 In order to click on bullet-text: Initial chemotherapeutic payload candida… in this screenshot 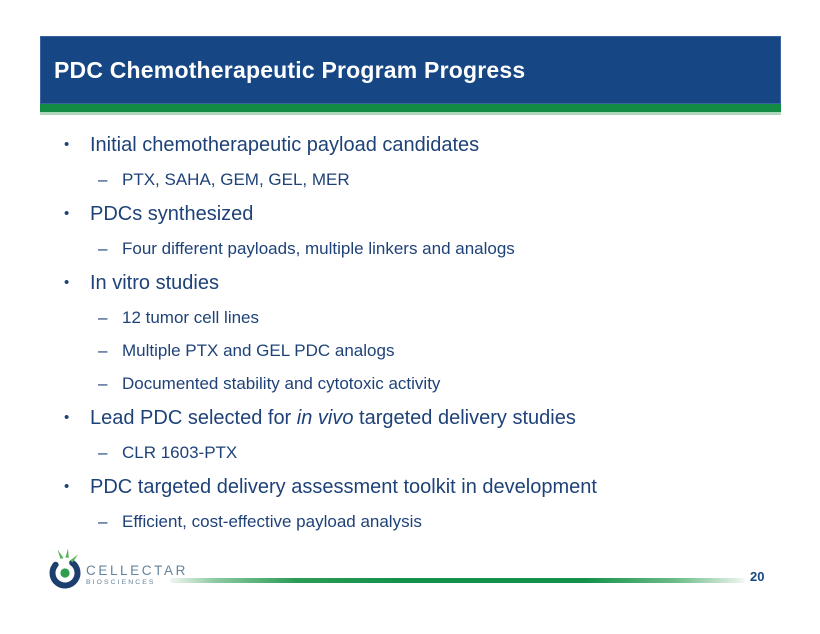, I will do `click(285, 145)`.